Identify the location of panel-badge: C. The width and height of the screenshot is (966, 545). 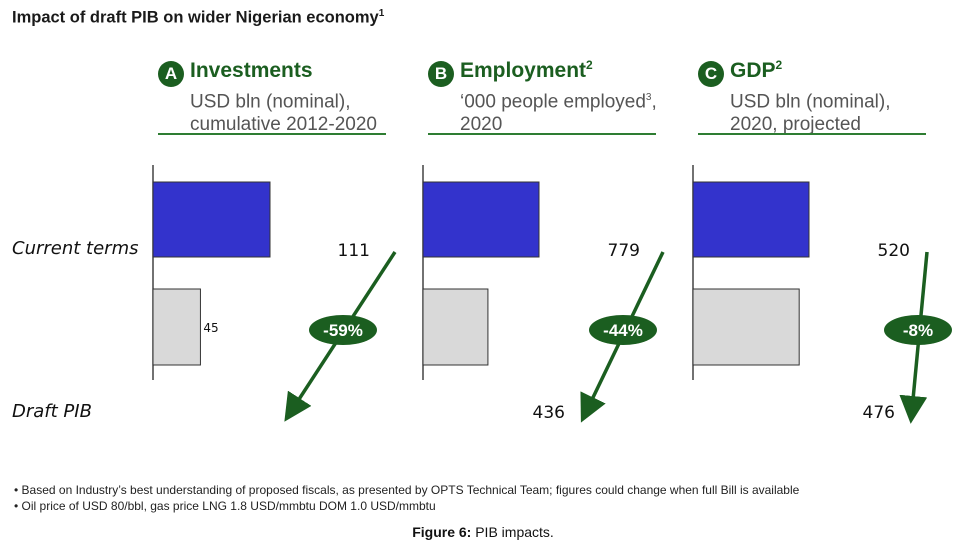
(711, 74).